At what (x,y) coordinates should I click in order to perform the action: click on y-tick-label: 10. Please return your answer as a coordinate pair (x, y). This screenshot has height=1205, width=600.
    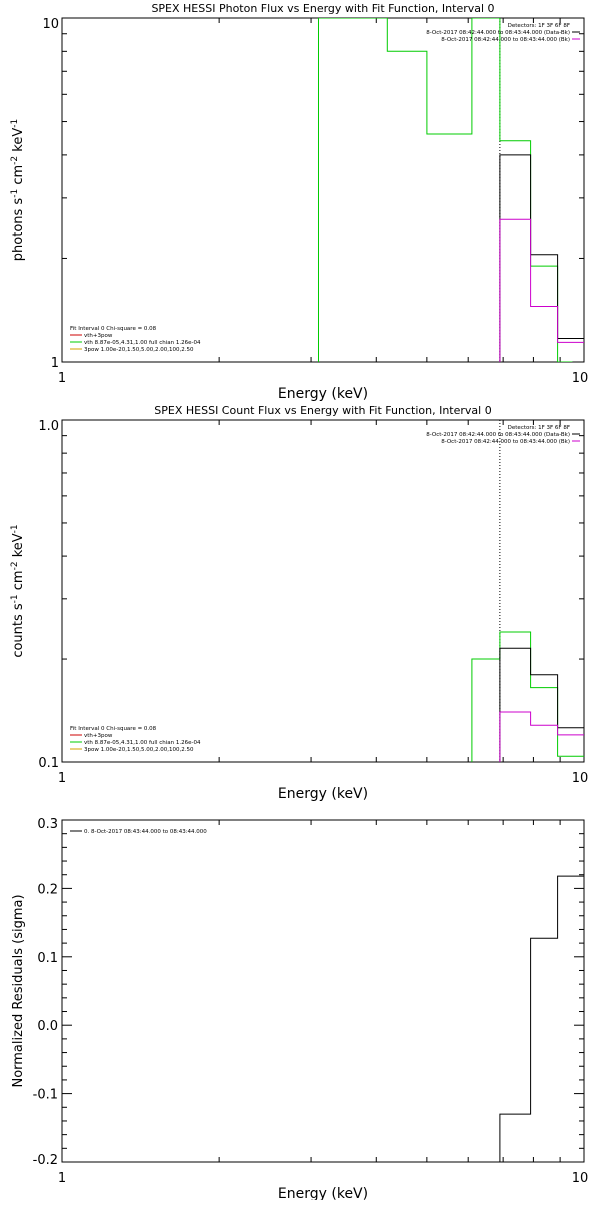
    Looking at the image, I should click on (50, 24).